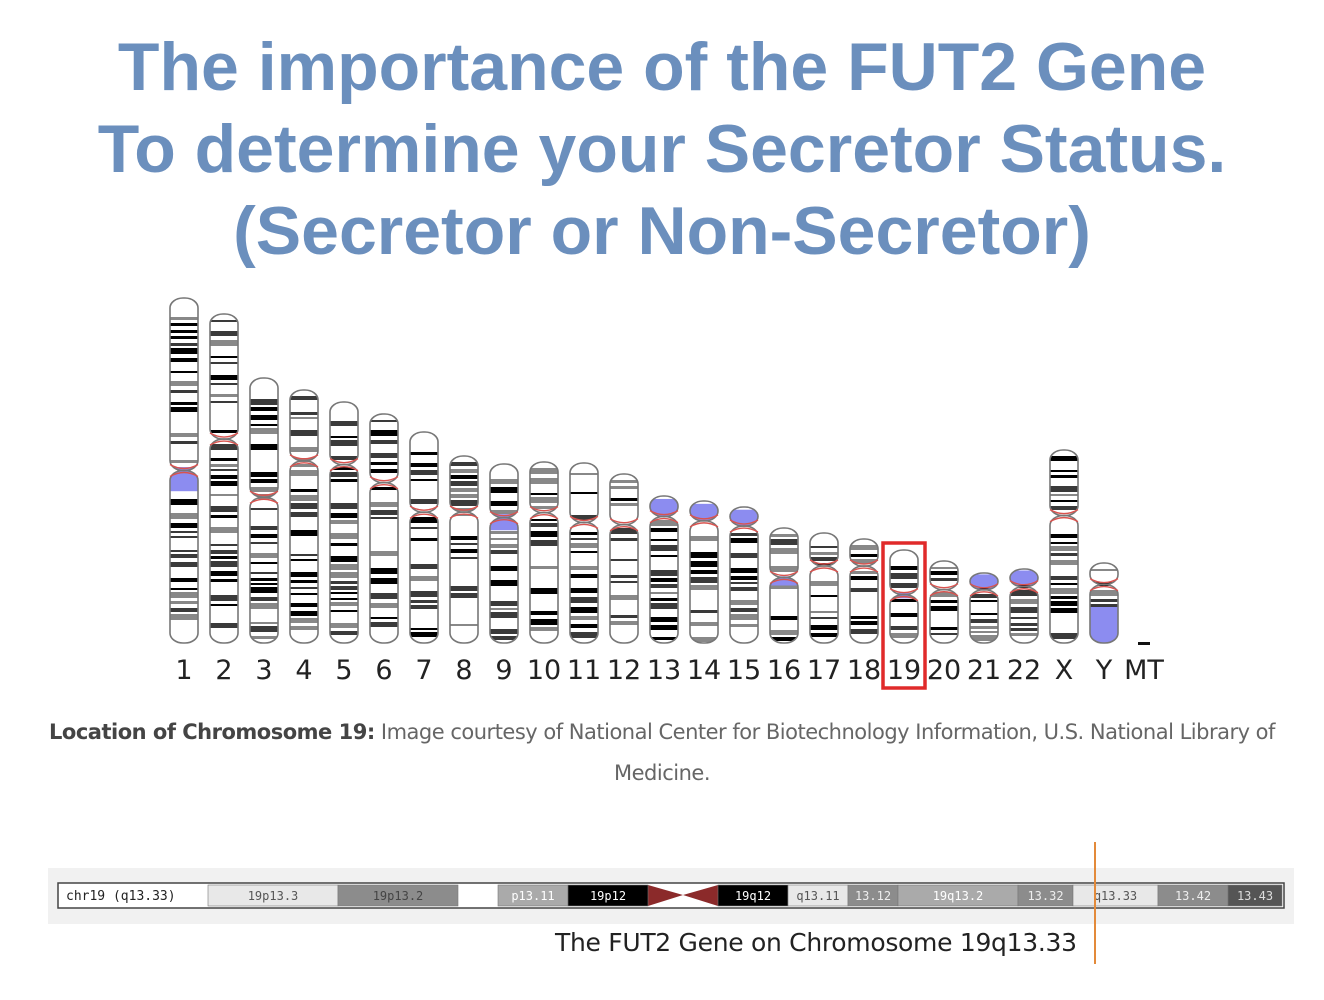 This screenshot has height=1000, width=1324. Describe the element at coordinates (1115, 896) in the screenshot. I see `ideogram-band-label: q13.33` at that location.